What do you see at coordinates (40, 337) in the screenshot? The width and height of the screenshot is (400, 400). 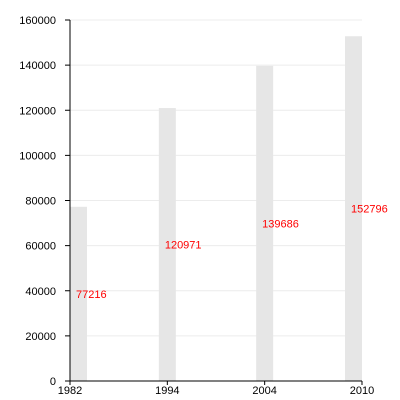 I see `y-tick-label: 20000` at bounding box center [40, 337].